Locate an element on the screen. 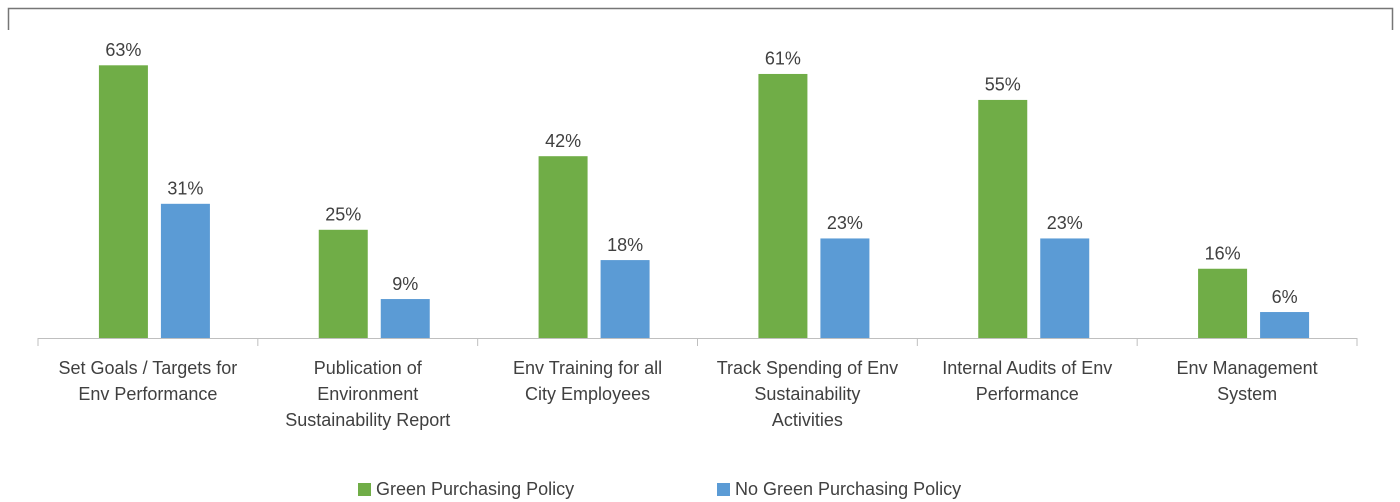 The height and width of the screenshot is (502, 1400). x-tick-label: Env Performance is located at coordinates (147, 394).